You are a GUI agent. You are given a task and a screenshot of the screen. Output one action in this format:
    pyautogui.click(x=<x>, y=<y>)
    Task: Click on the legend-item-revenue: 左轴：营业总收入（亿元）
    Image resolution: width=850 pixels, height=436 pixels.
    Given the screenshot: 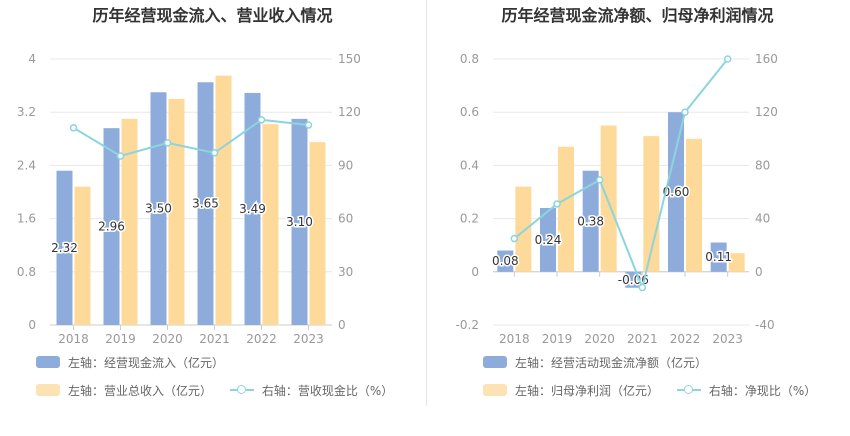 What is the action you would take?
    pyautogui.click(x=124, y=391)
    